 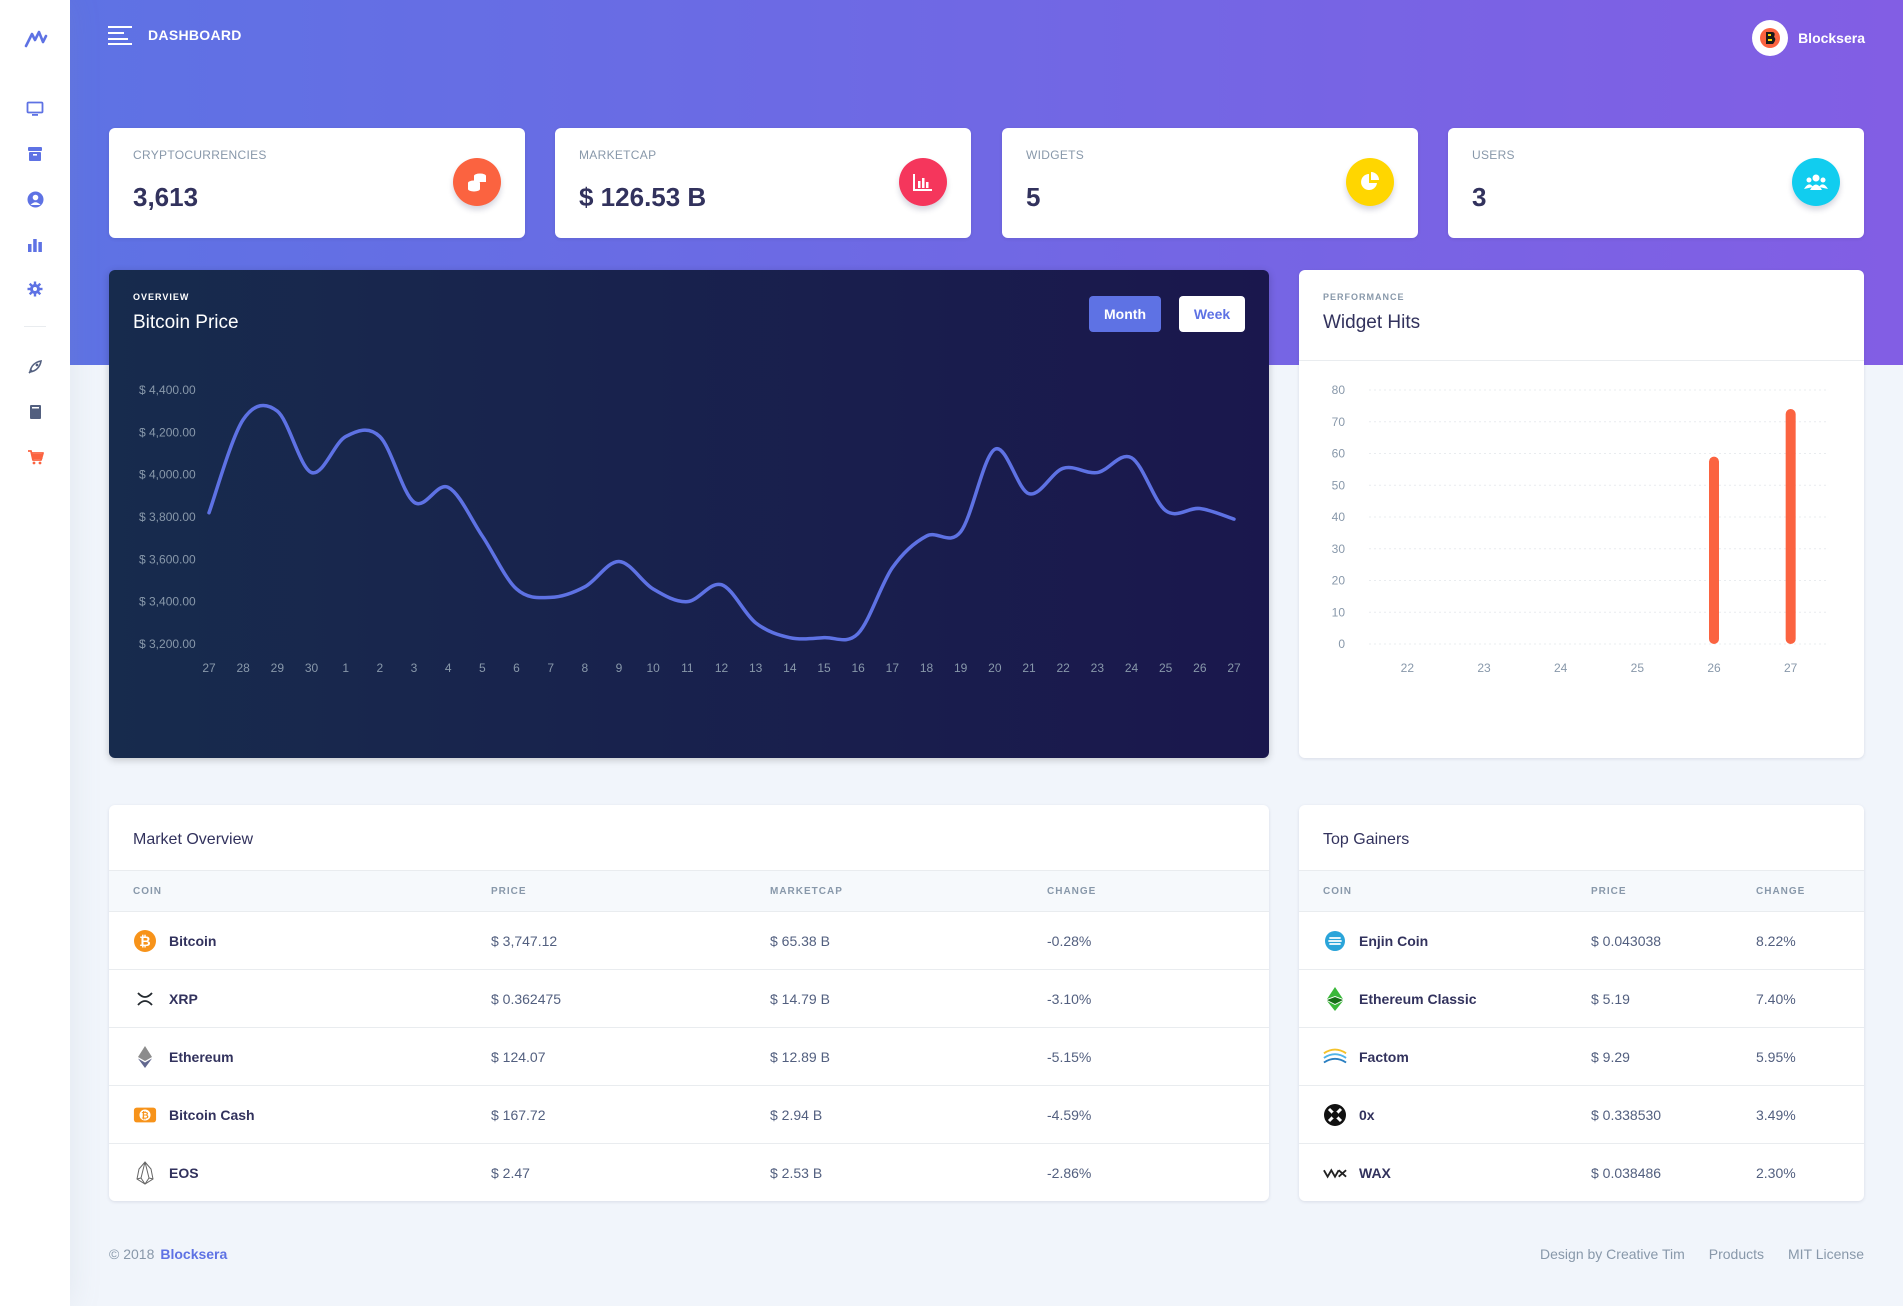 I want to click on change-cell: -5.15%, so click(x=1158, y=1056).